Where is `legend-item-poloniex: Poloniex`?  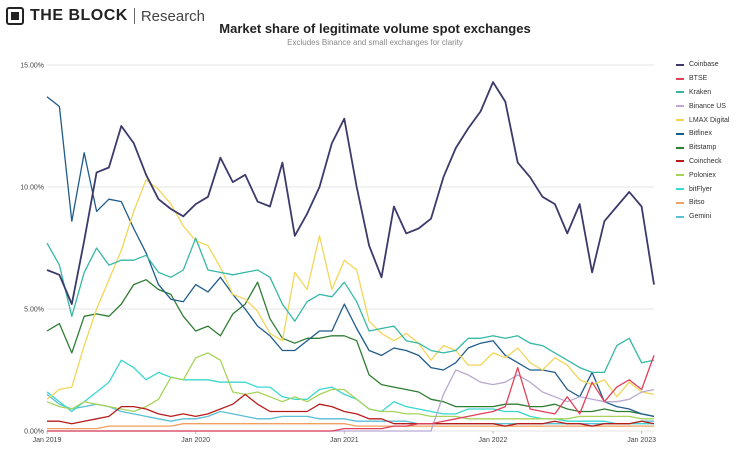
legend-item-poloniex: Poloniex is located at coordinates (702, 175).